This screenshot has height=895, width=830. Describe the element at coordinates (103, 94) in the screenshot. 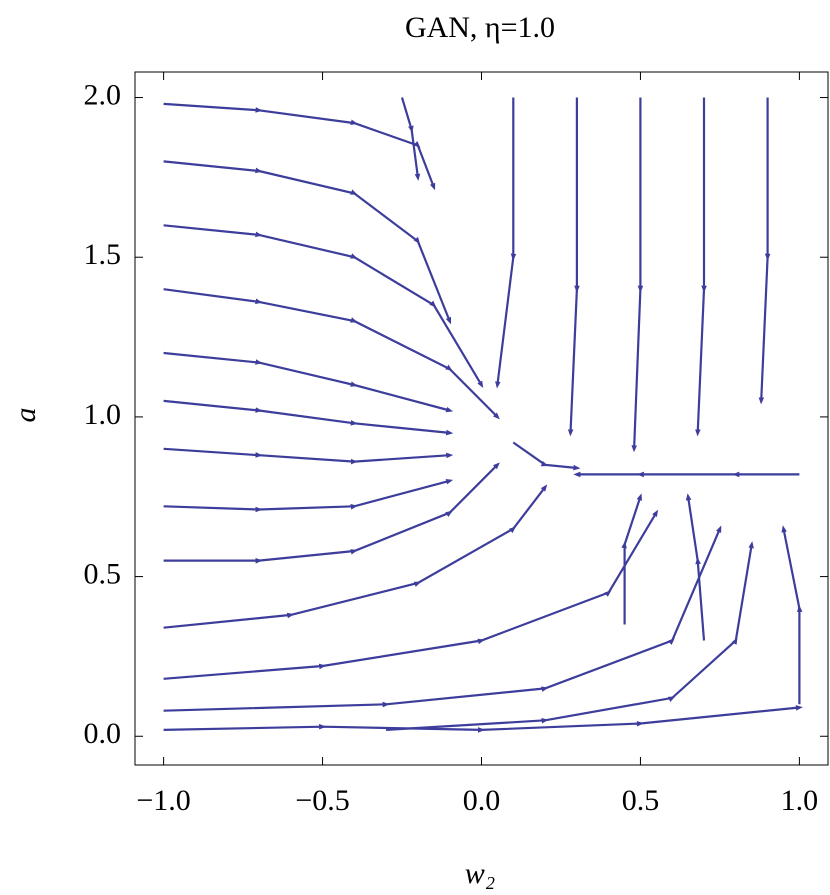

I see `y-tick-label: 2.0` at that location.